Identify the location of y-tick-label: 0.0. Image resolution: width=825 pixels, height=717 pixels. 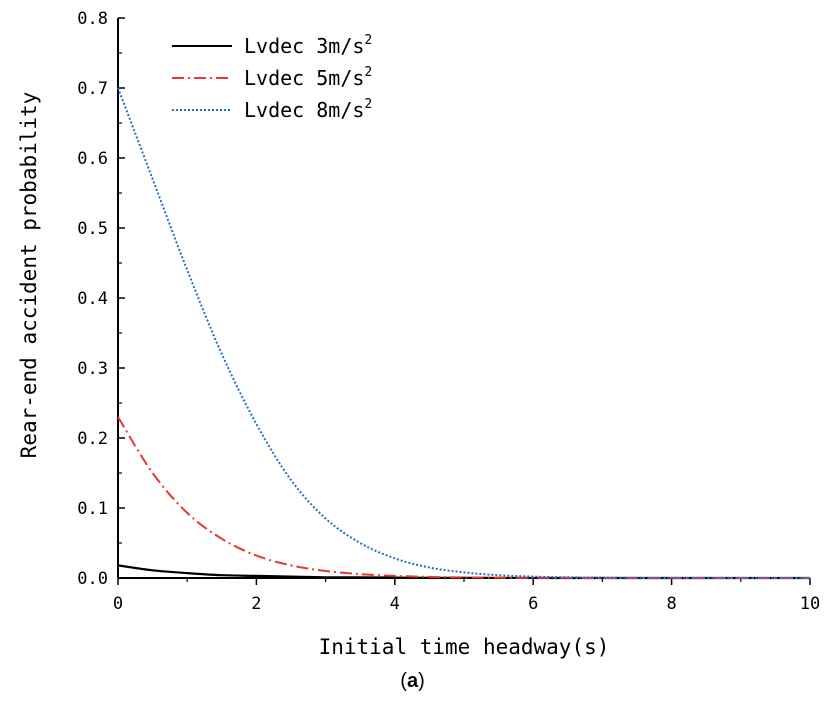
(92, 579).